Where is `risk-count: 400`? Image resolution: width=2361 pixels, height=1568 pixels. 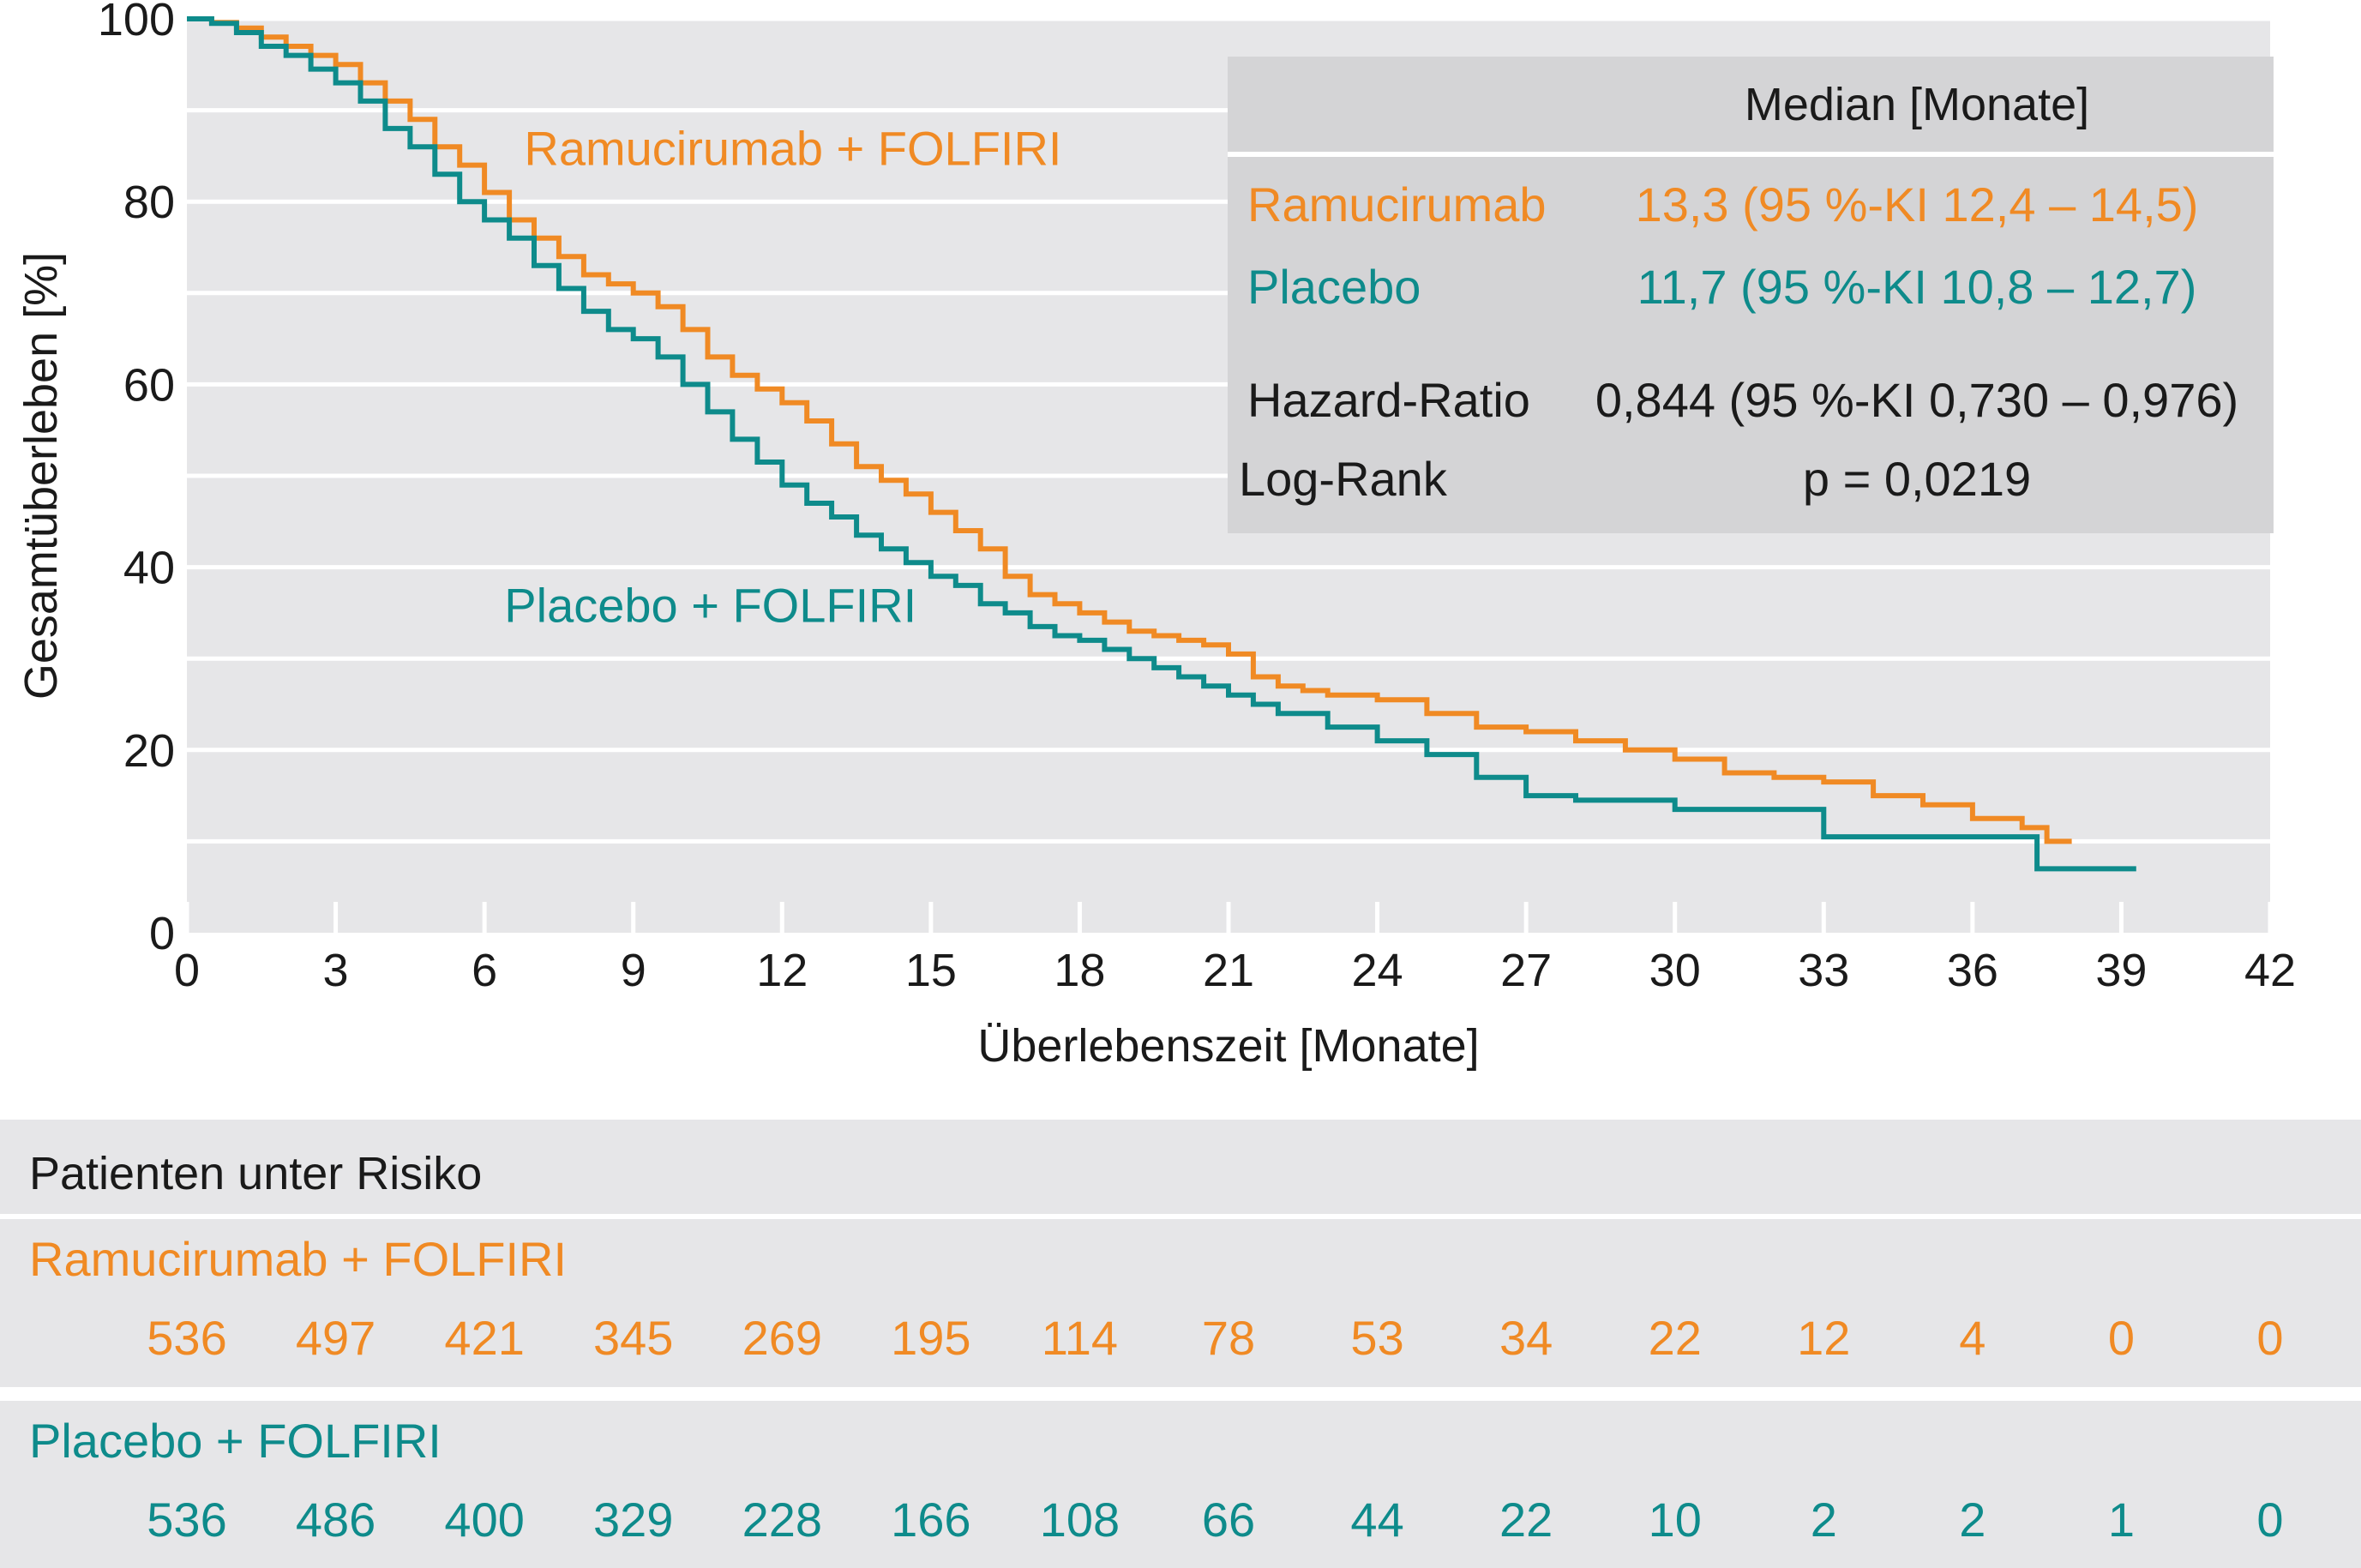 risk-count: 400 is located at coordinates (484, 1520).